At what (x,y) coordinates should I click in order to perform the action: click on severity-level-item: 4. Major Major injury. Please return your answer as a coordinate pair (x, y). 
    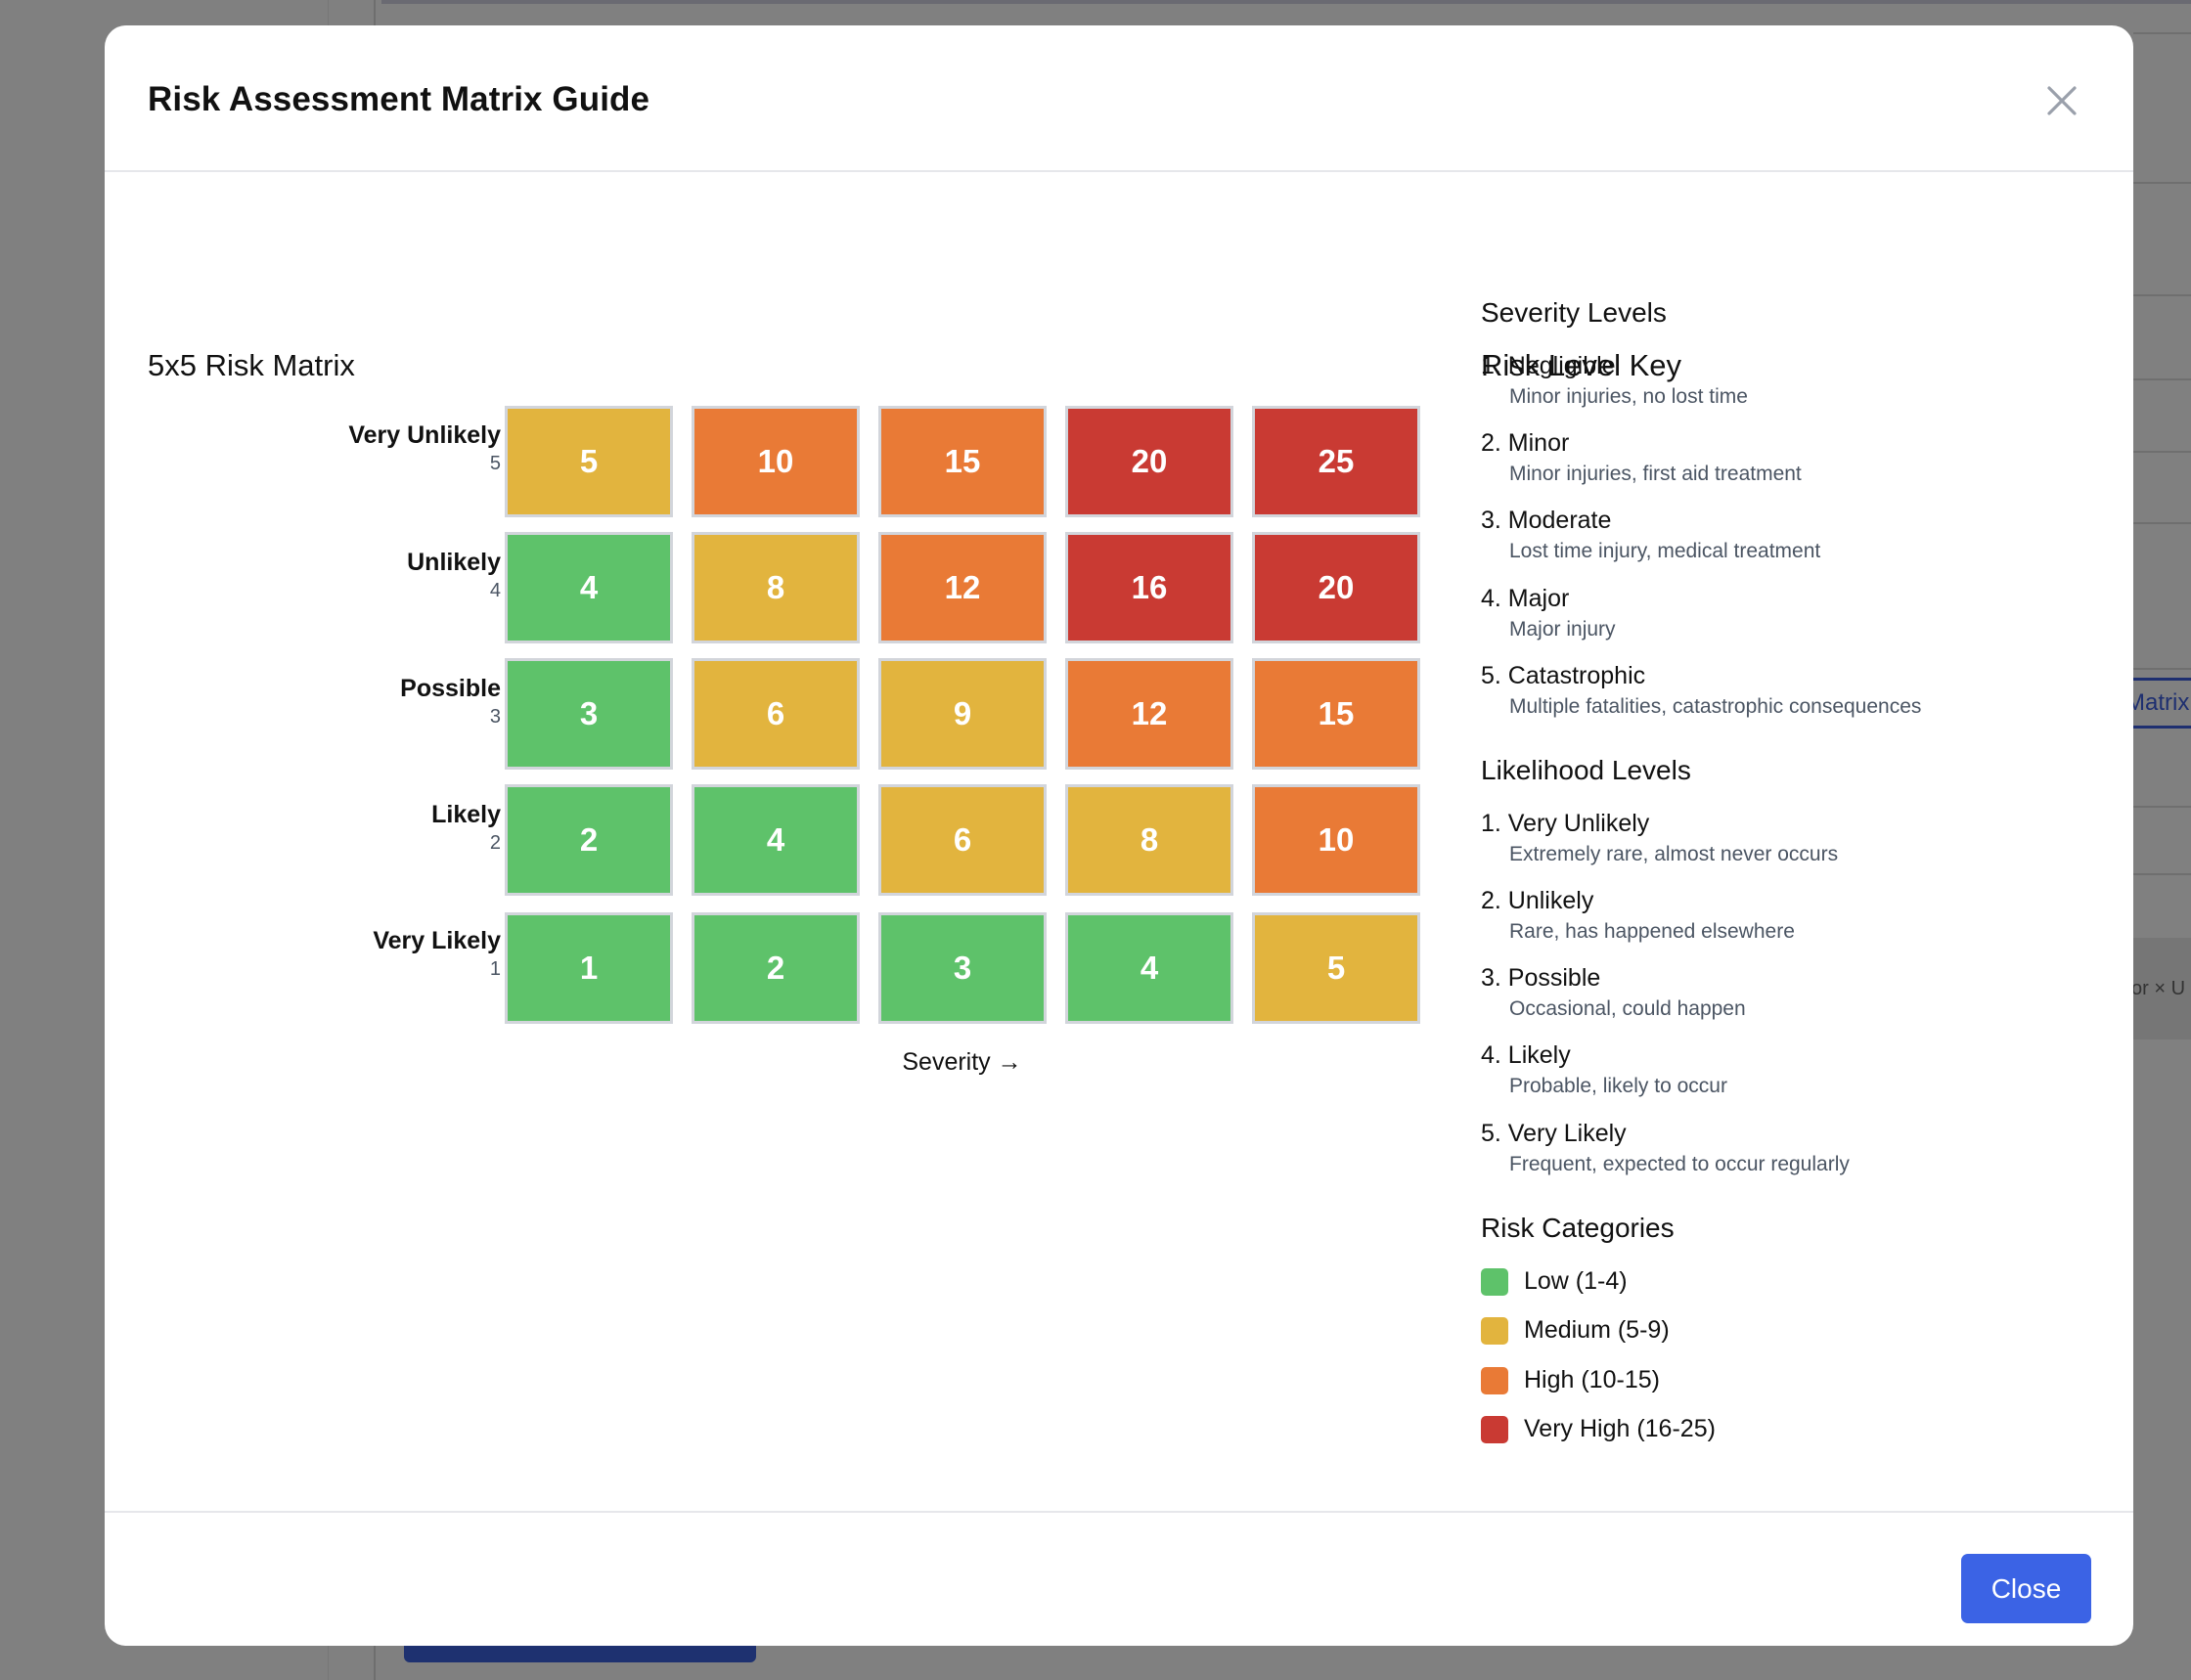
    Looking at the image, I should click on (1548, 614).